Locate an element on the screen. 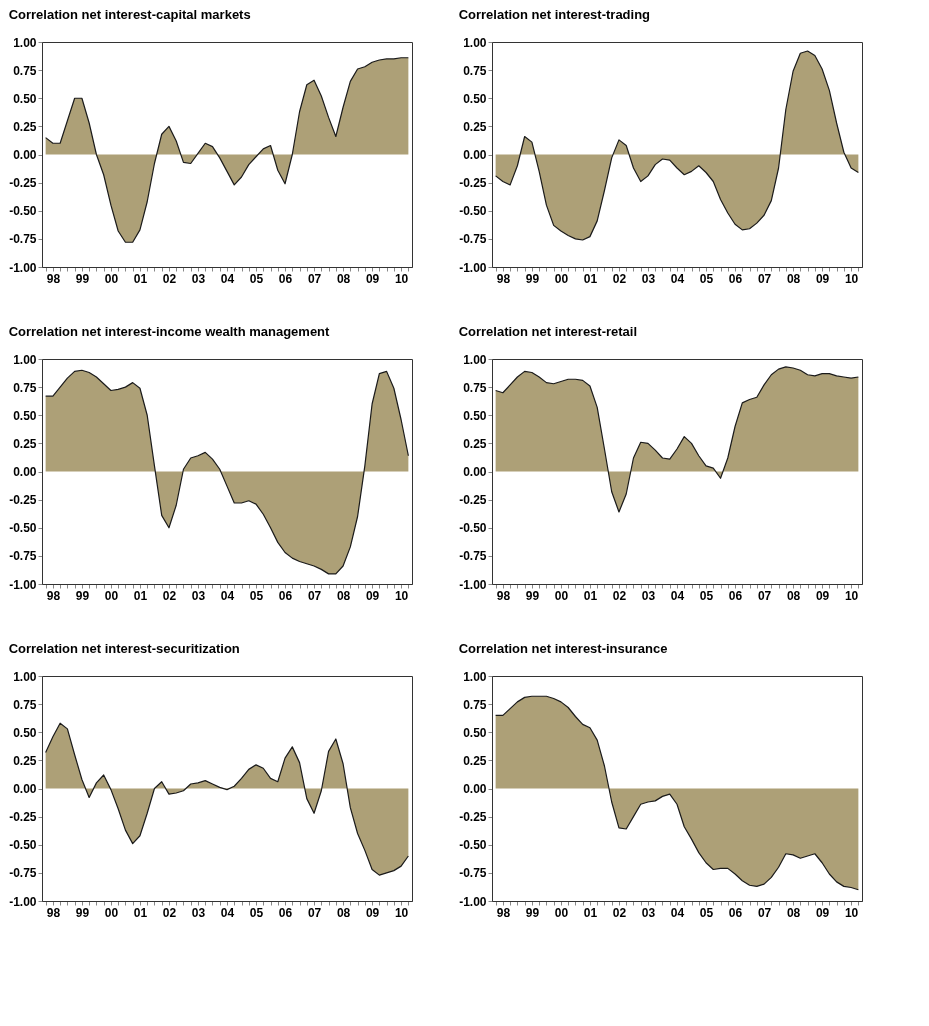 This screenshot has width=929, height=1026. chart-title: Correlation net interest-trading is located at coordinates (554, 14).